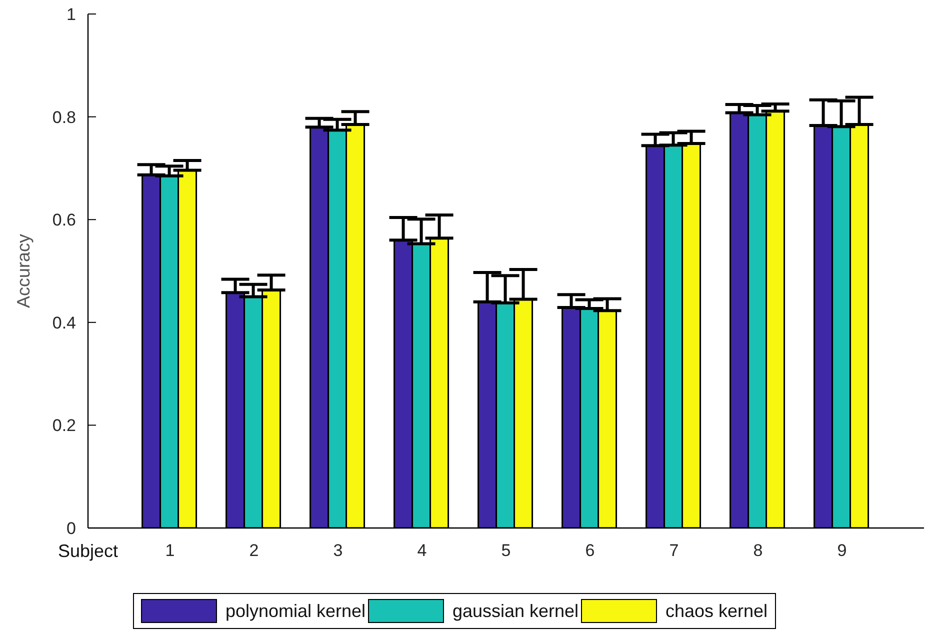 This screenshot has height=632, width=927. What do you see at coordinates (71, 528) in the screenshot?
I see `y-tick-label: 0` at bounding box center [71, 528].